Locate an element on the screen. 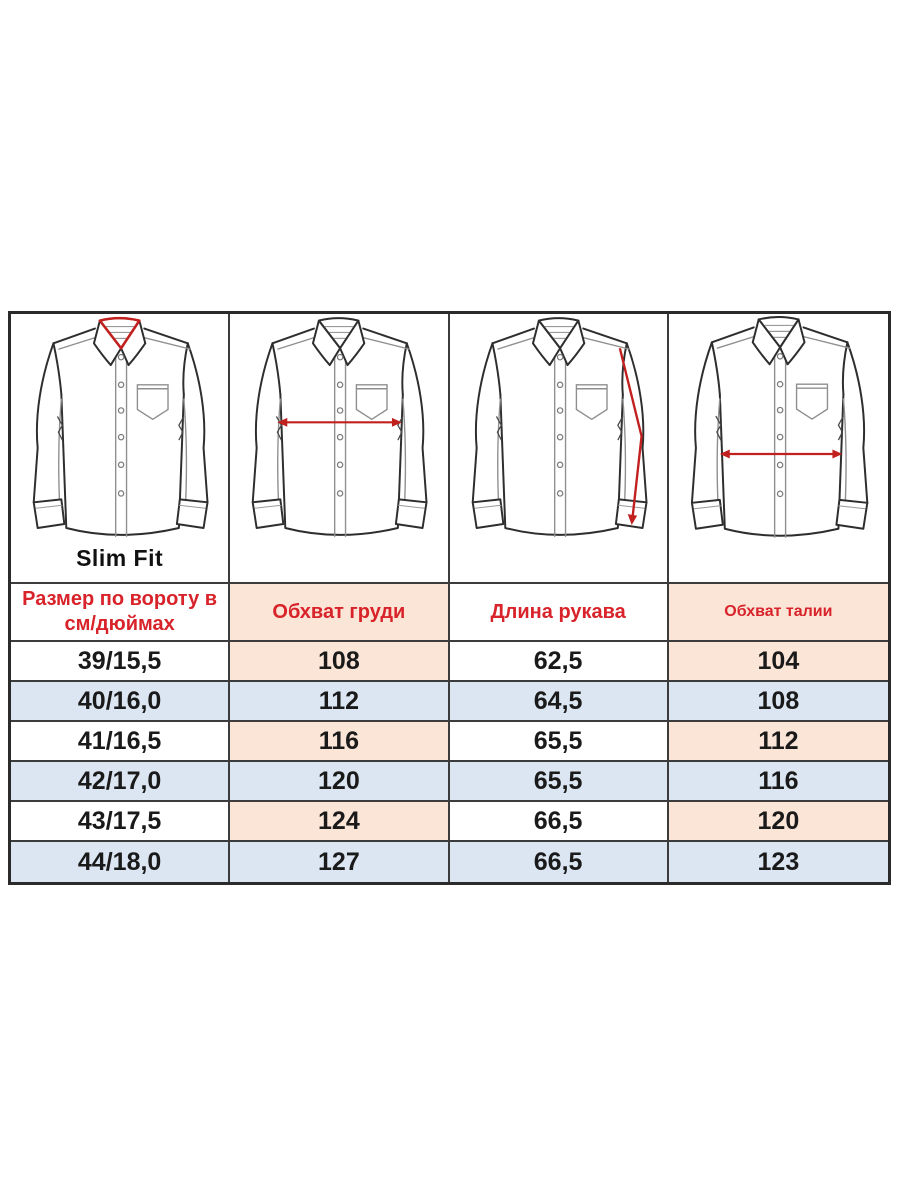 Image resolution: width=900 pixels, height=1200 pixels. header-sleeve-label: Длина рукава is located at coordinates (558, 611).